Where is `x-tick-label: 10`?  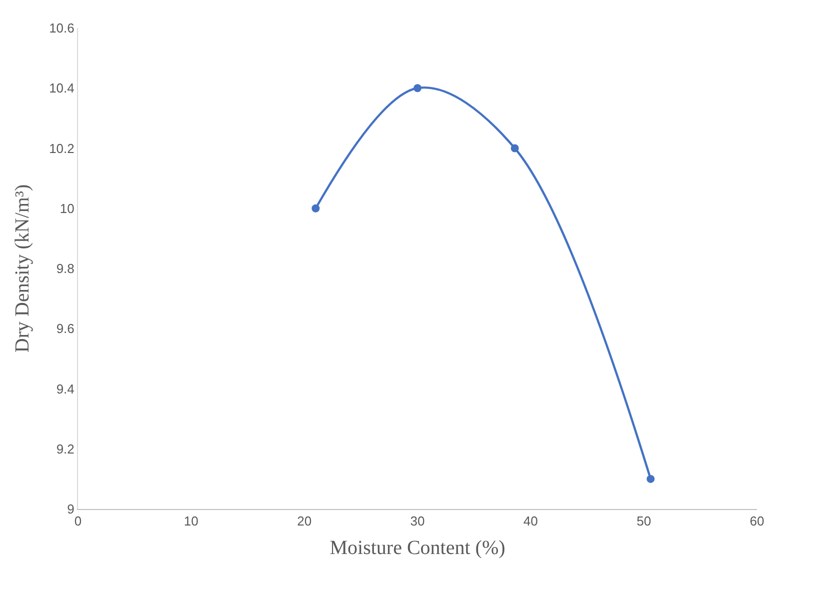
x-tick-label: 10 is located at coordinates (191, 521).